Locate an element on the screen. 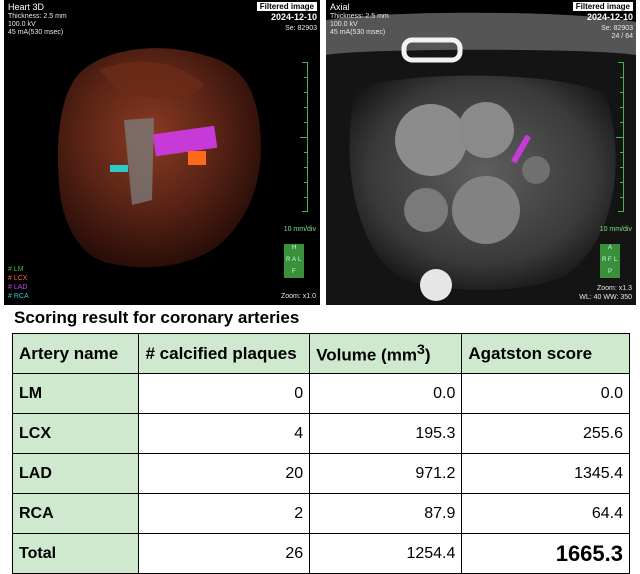  table-row-lad: LAD 20 971.2 1345.4 is located at coordinates (320, 473).